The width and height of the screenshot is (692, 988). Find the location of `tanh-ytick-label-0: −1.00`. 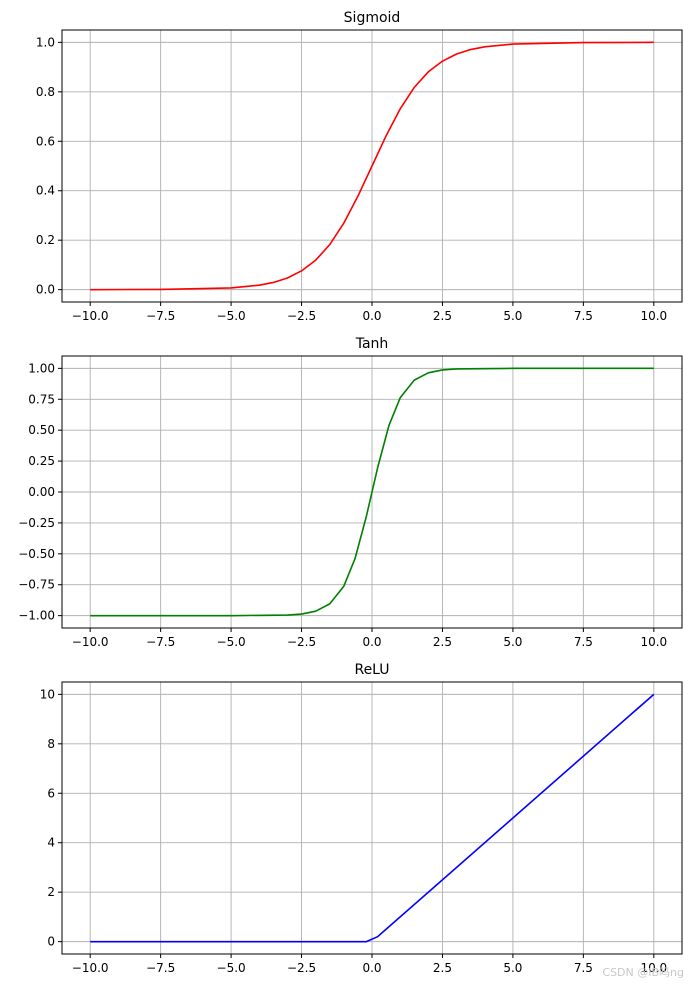

tanh-ytick-label-0: −1.00 is located at coordinates (36, 616).